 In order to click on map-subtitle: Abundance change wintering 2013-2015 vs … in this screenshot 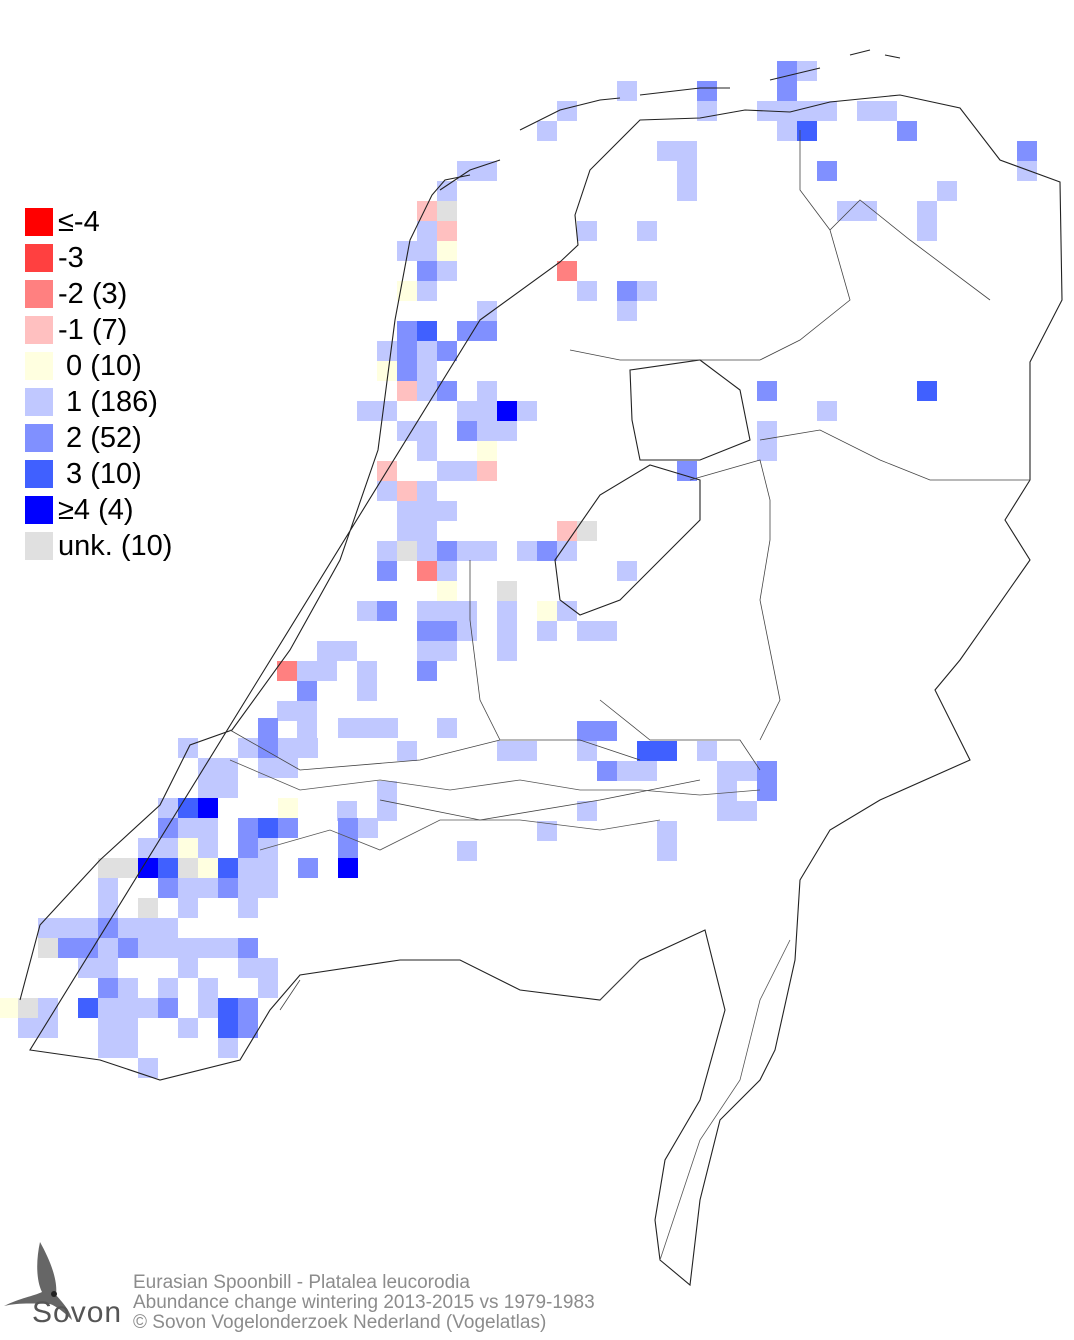, I will do `click(364, 1302)`.